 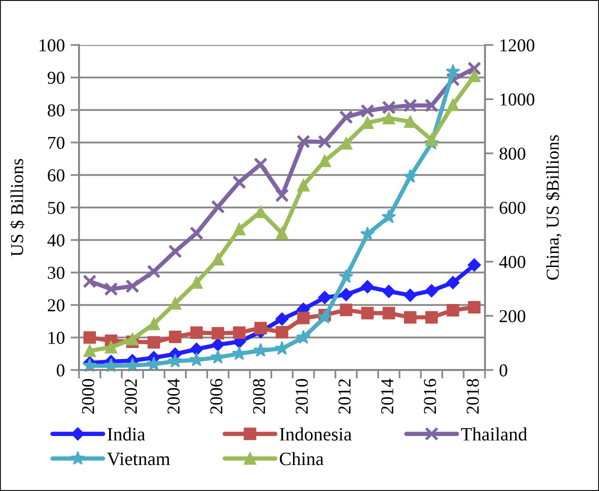 What do you see at coordinates (344, 396) in the screenshot?
I see `x-tick-label: 2012` at bounding box center [344, 396].